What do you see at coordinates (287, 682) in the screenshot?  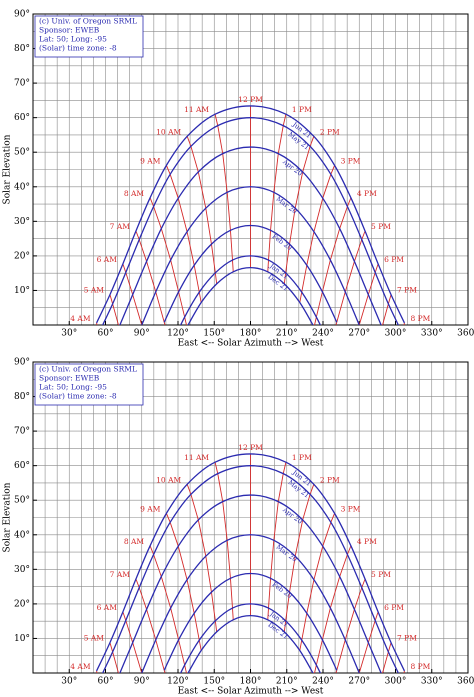 I see `x-tick-label: 210°` at bounding box center [287, 682].